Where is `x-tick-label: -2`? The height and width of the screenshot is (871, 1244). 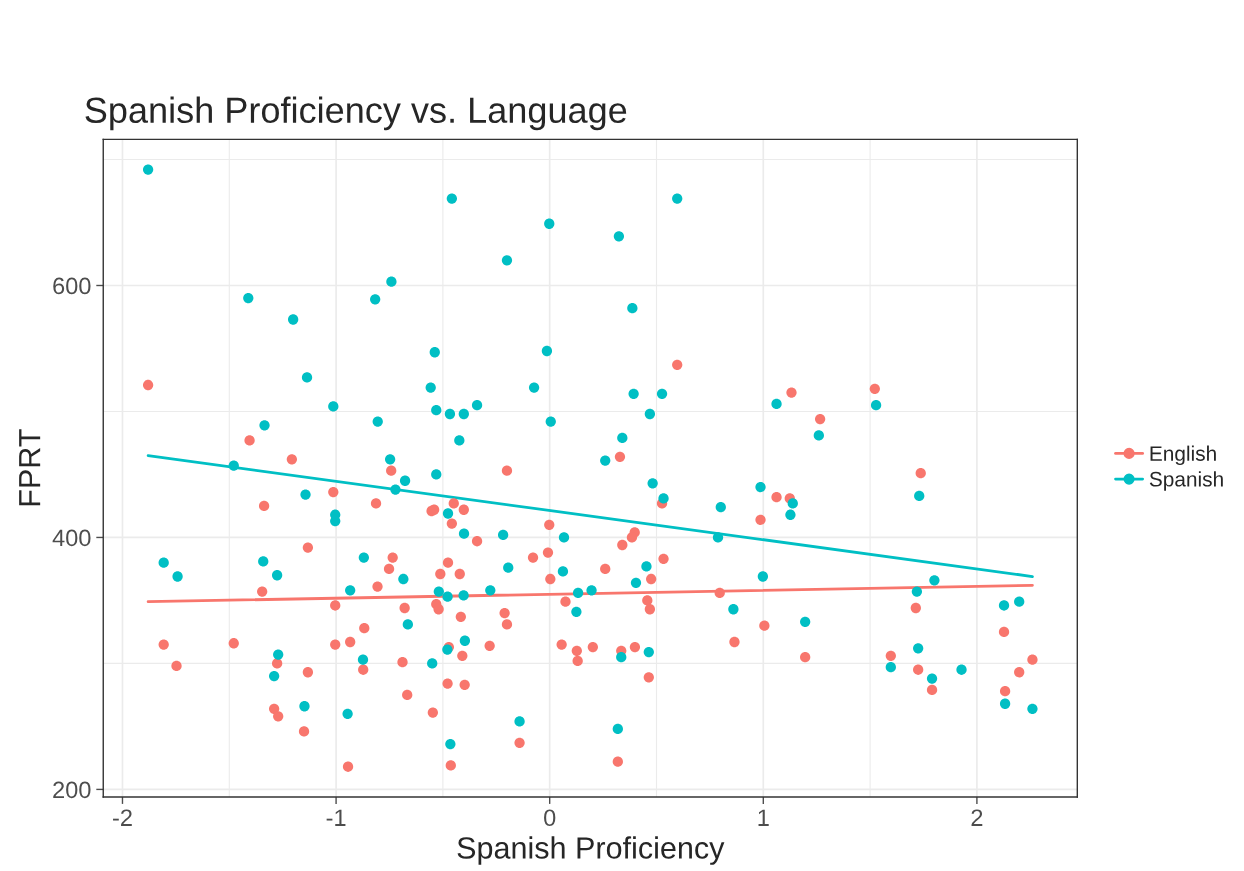 x-tick-label: -2 is located at coordinates (122, 817).